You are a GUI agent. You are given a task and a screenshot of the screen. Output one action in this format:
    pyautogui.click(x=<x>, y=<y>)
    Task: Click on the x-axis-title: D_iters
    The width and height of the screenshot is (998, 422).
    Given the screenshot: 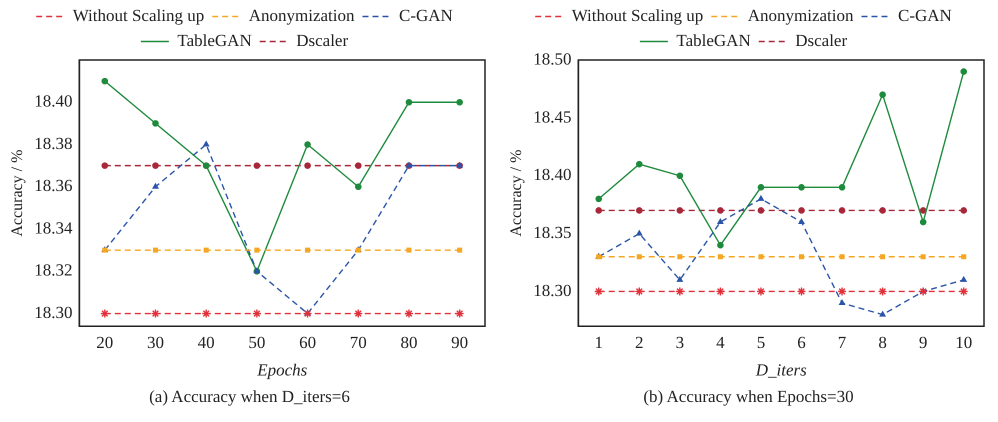 What is the action you would take?
    pyautogui.click(x=781, y=370)
    